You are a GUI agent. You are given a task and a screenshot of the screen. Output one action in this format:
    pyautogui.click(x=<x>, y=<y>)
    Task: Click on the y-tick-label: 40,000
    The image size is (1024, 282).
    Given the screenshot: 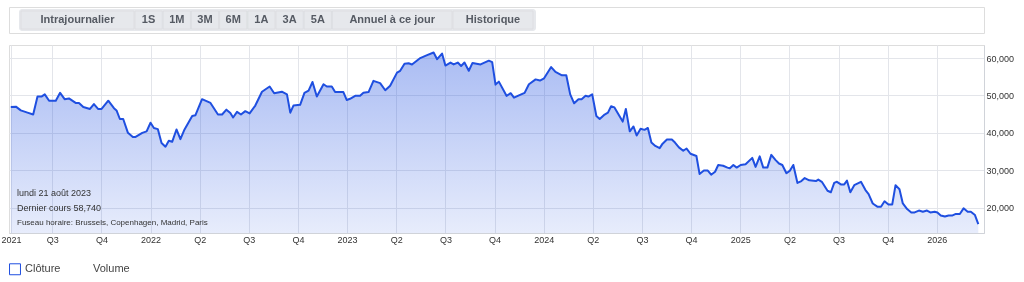 What is the action you would take?
    pyautogui.click(x=1000, y=133)
    